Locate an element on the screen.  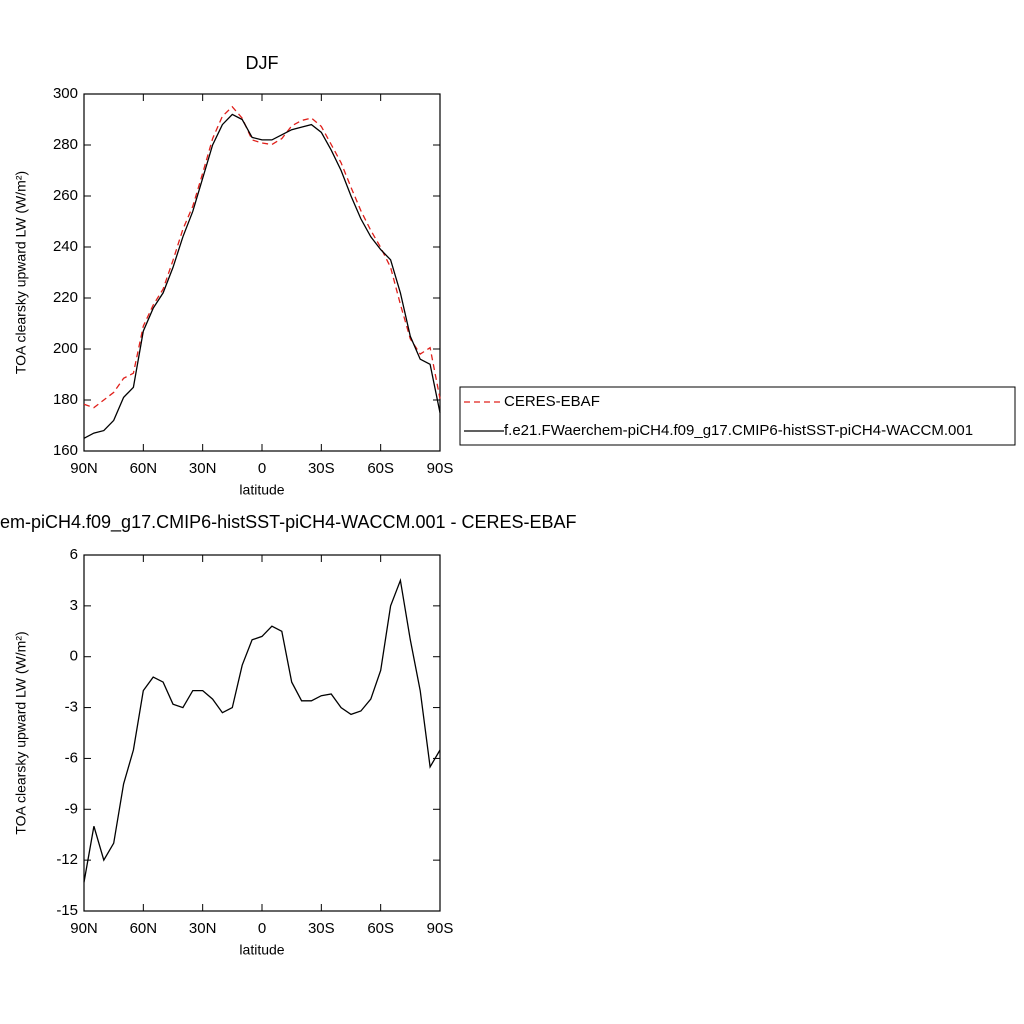
legend-label: CERES-EBAF is located at coordinates (552, 401).